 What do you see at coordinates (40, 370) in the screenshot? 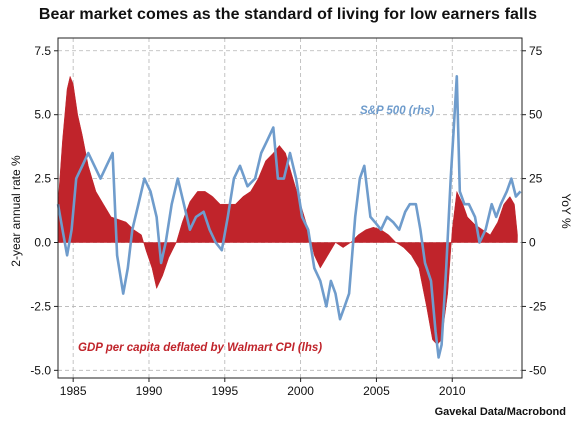
I see `left-tick-label: -5.0` at bounding box center [40, 370].